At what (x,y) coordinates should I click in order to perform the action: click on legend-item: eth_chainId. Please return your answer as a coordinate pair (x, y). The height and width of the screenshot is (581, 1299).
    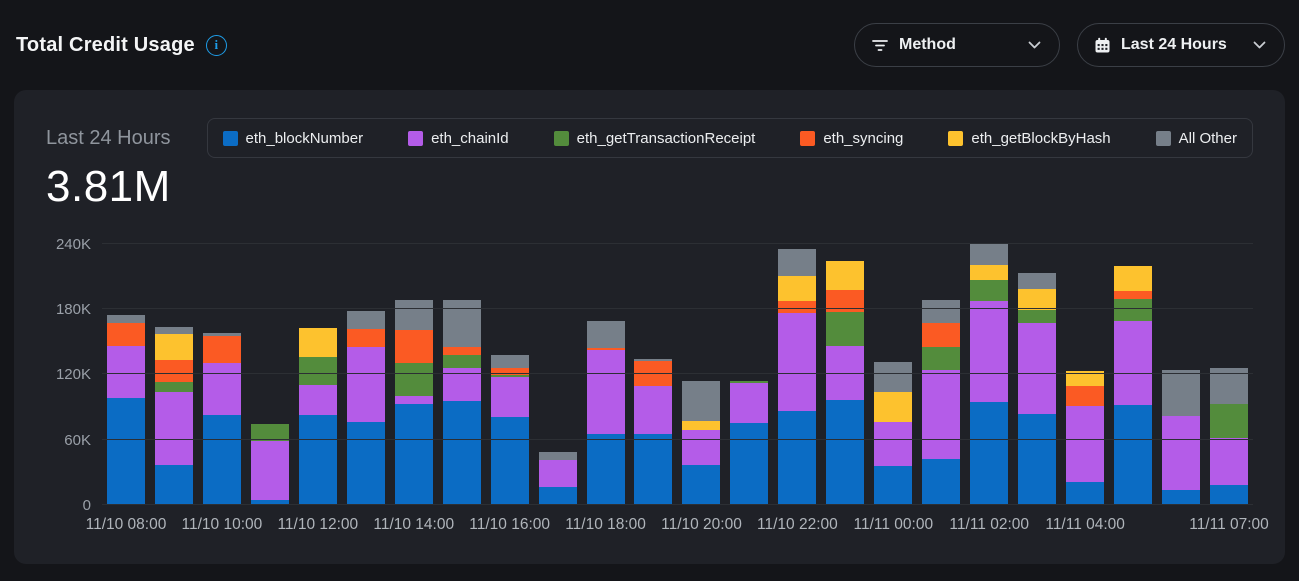
    Looking at the image, I should click on (458, 138).